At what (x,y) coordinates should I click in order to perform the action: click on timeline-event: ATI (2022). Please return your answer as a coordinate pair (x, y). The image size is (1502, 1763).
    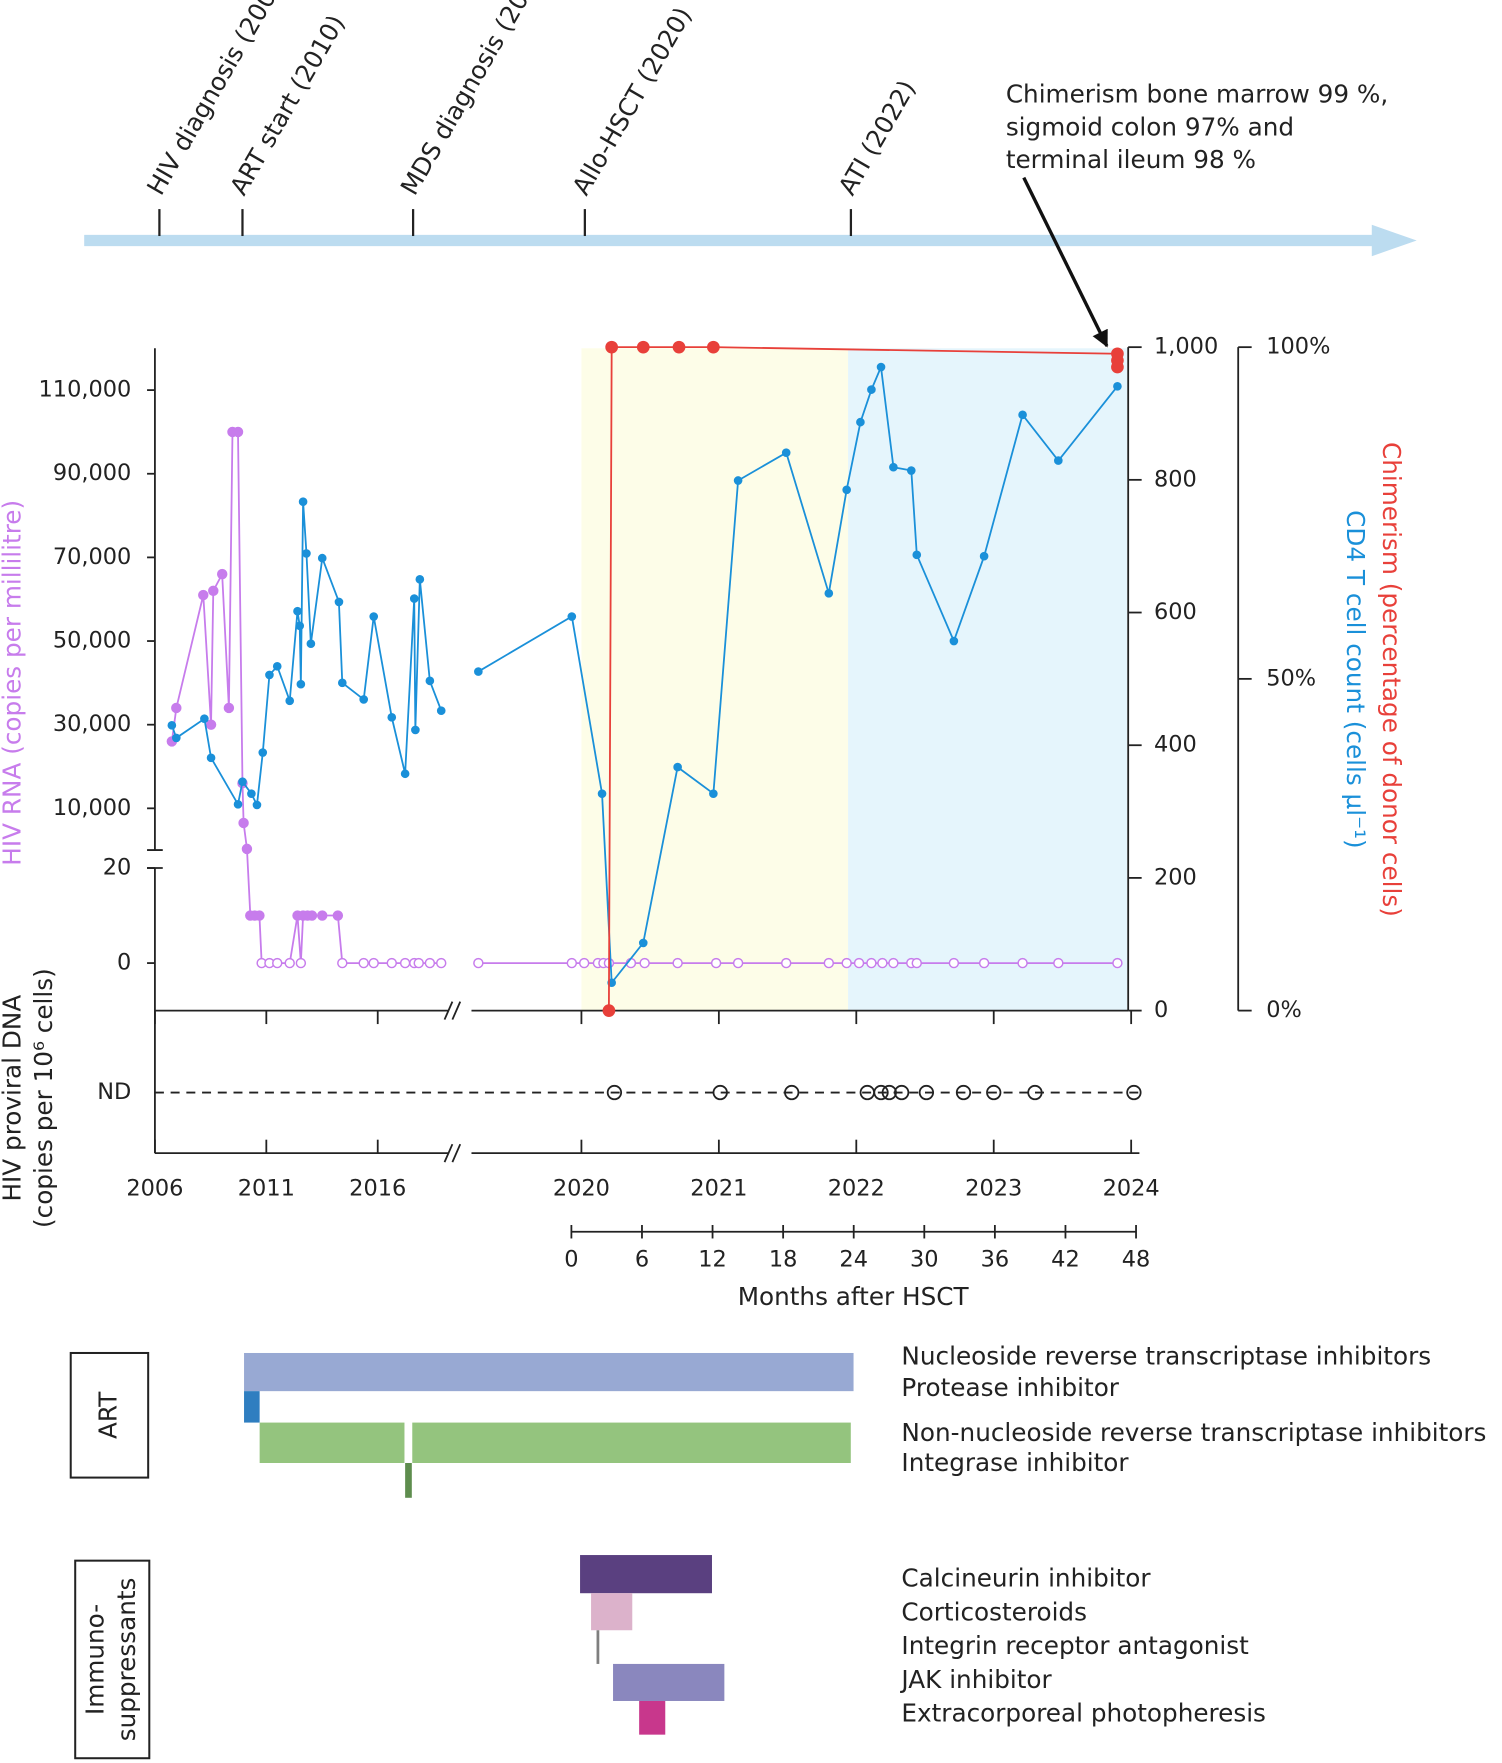
    Looking at the image, I should click on (877, 137).